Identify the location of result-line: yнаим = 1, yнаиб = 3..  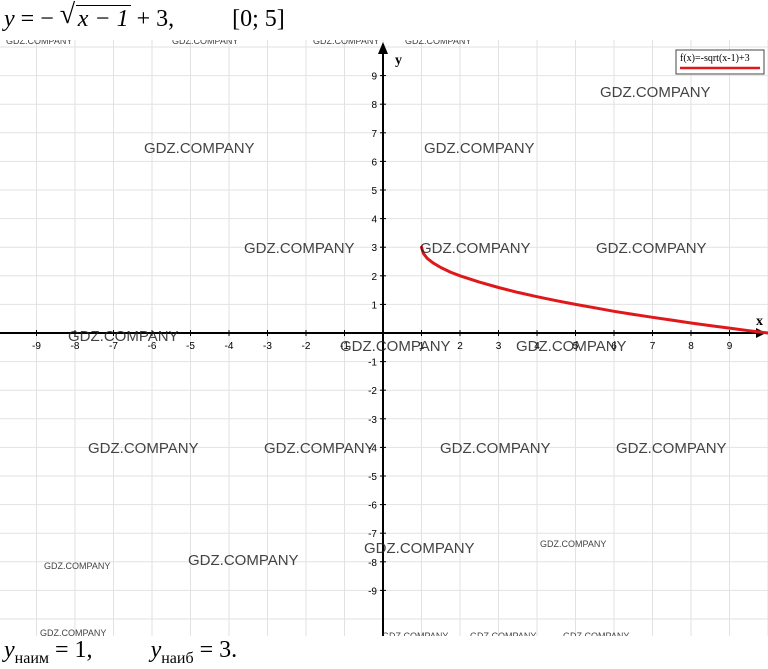
(120, 650).